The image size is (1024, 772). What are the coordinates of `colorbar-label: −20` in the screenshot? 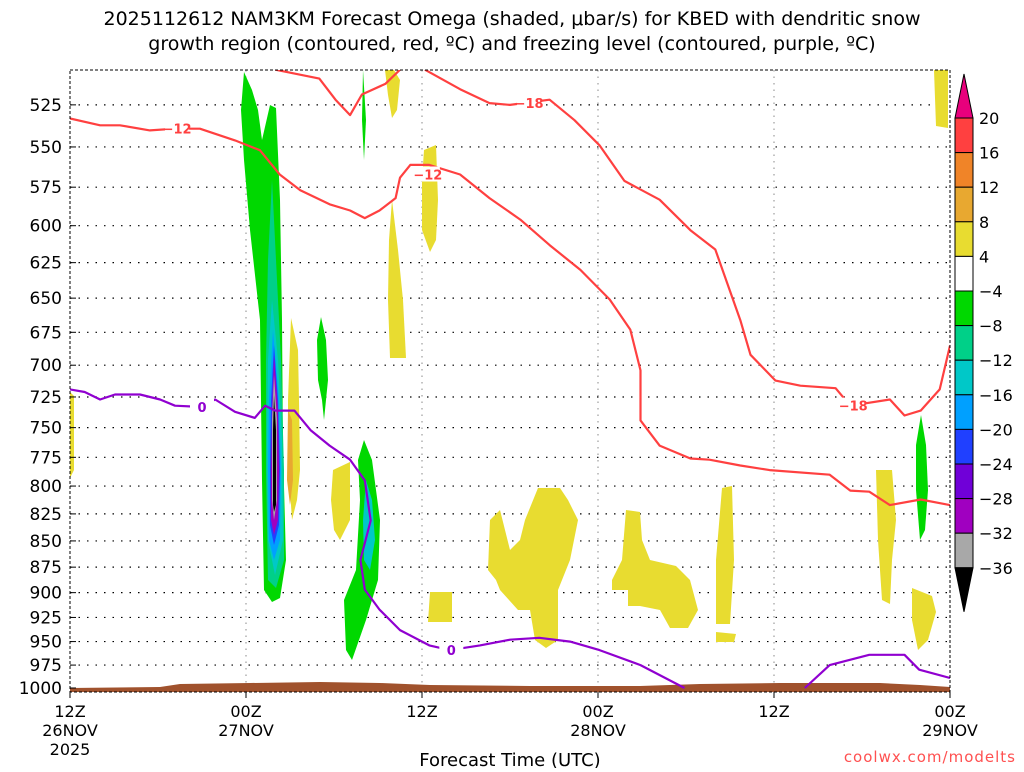 It's located at (996, 429).